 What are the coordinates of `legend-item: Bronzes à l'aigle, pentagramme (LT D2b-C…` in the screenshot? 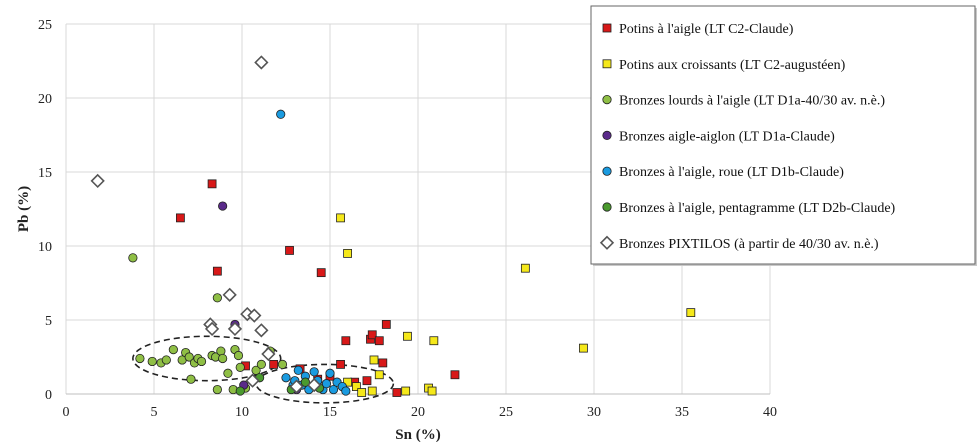 It's located at (749, 208).